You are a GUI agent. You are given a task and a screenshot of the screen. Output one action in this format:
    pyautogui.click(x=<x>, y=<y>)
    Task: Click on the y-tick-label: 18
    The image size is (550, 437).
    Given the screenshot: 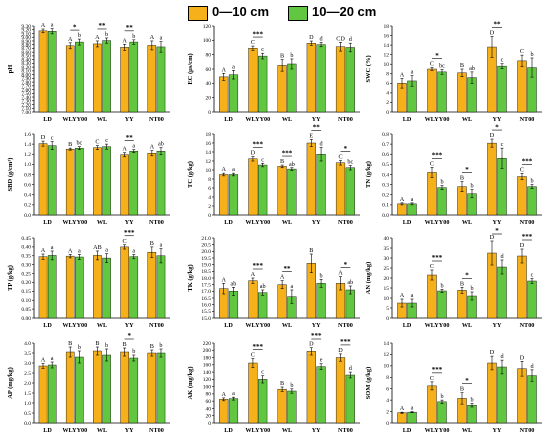 What is the action you would take?
    pyautogui.click(x=387, y=27)
    